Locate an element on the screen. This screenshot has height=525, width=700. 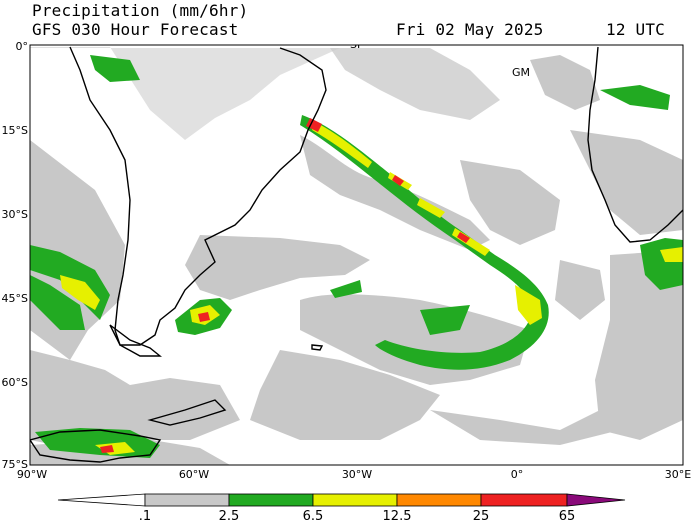
colorbar-segment-white is located at coordinates (101, 500).